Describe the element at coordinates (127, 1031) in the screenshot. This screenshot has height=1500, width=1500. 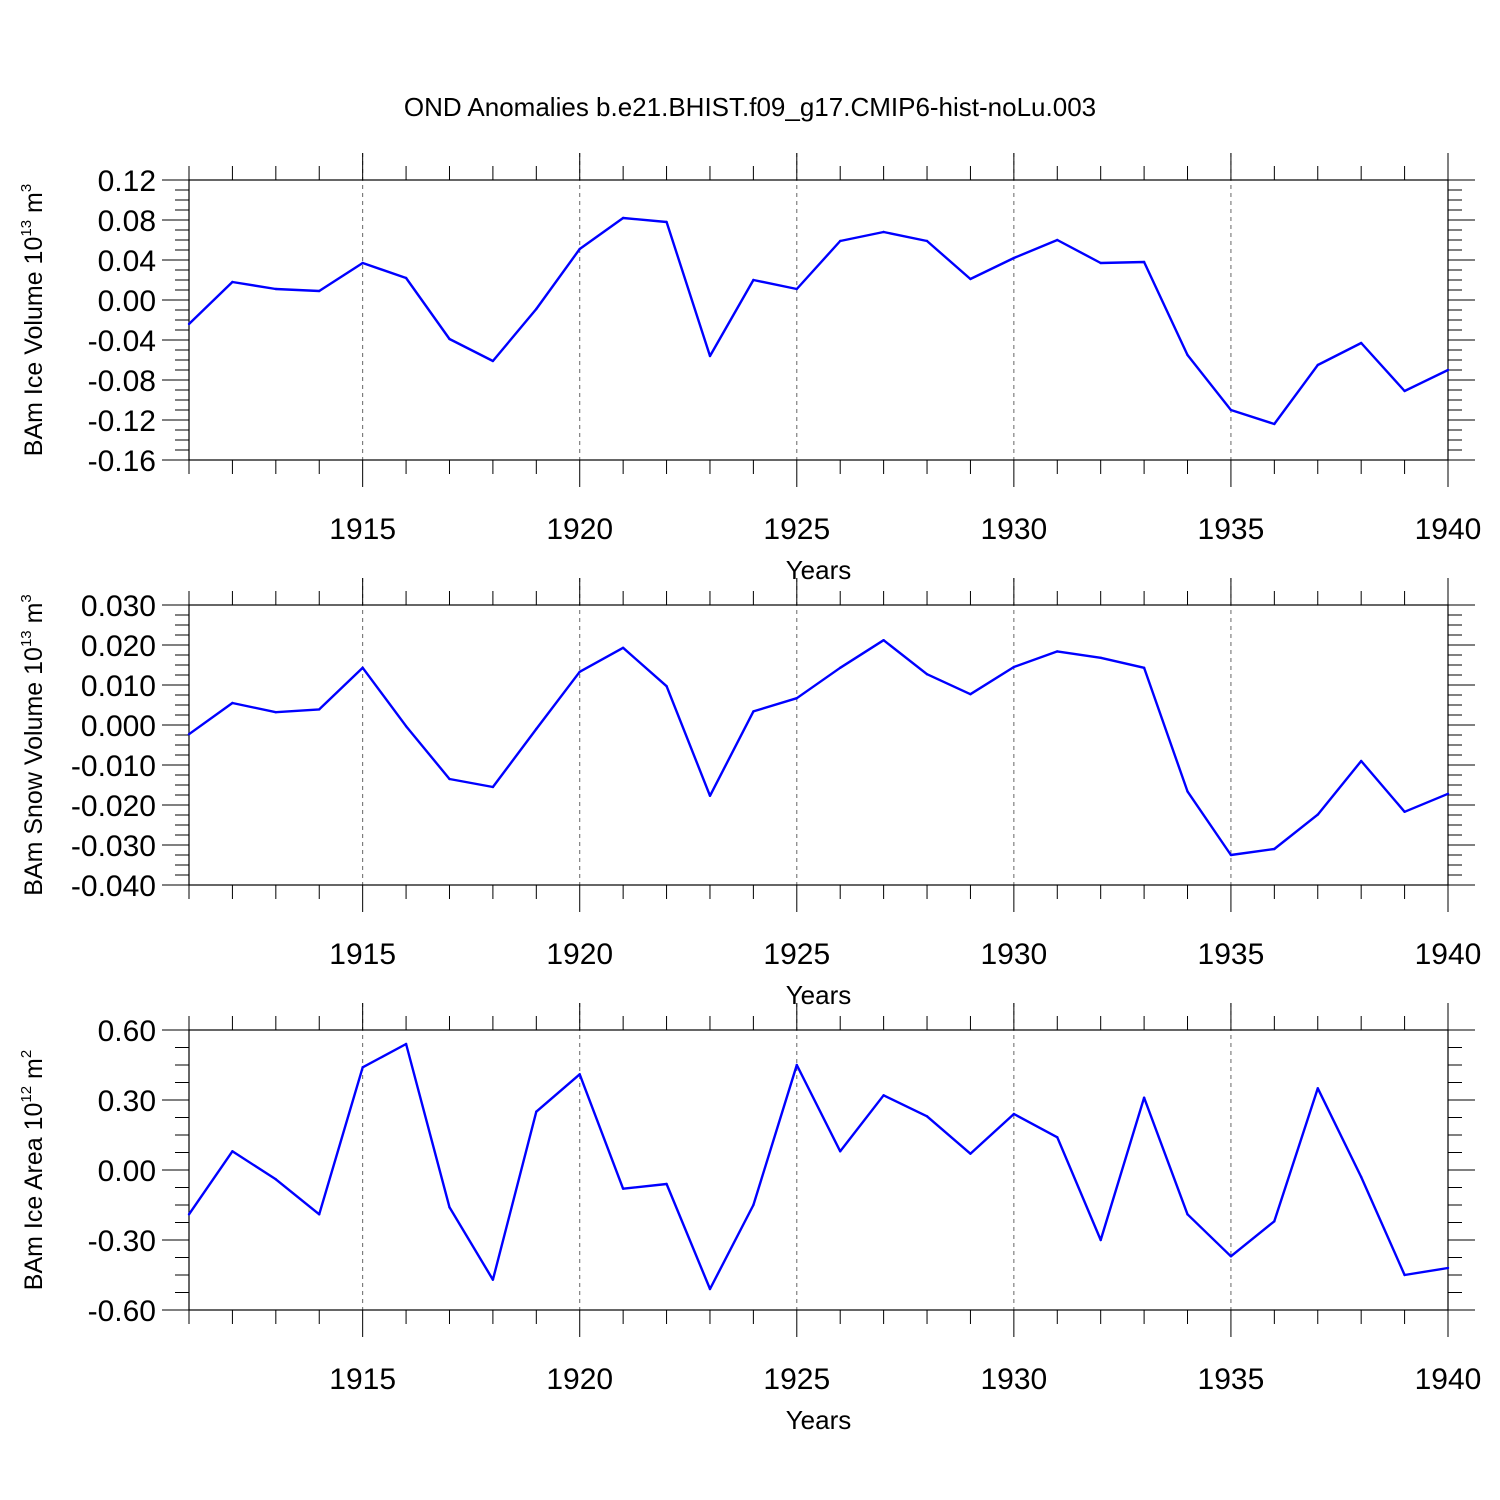
I see `y-tick-label: 0.60` at that location.